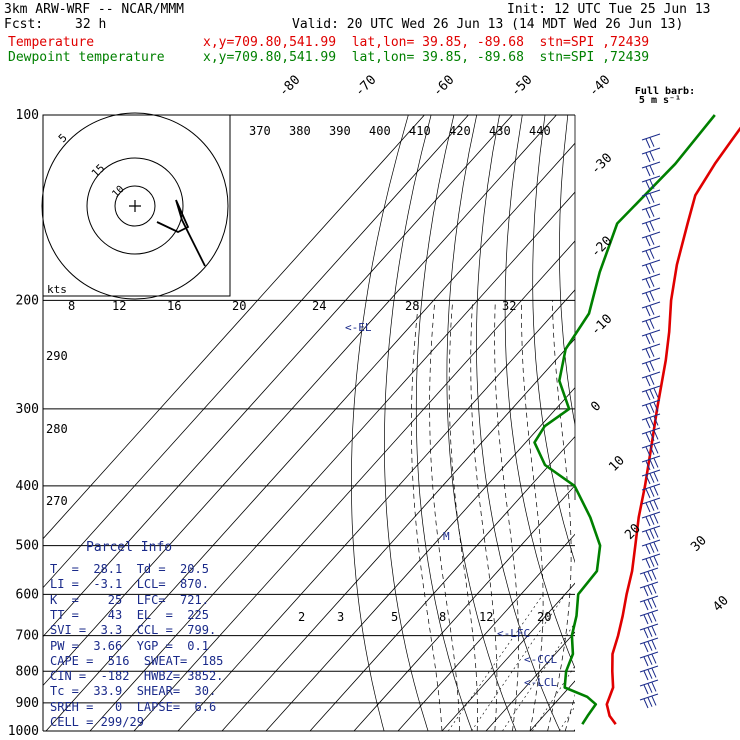  I want to click on isotherm-label: 40, so click(721, 604).